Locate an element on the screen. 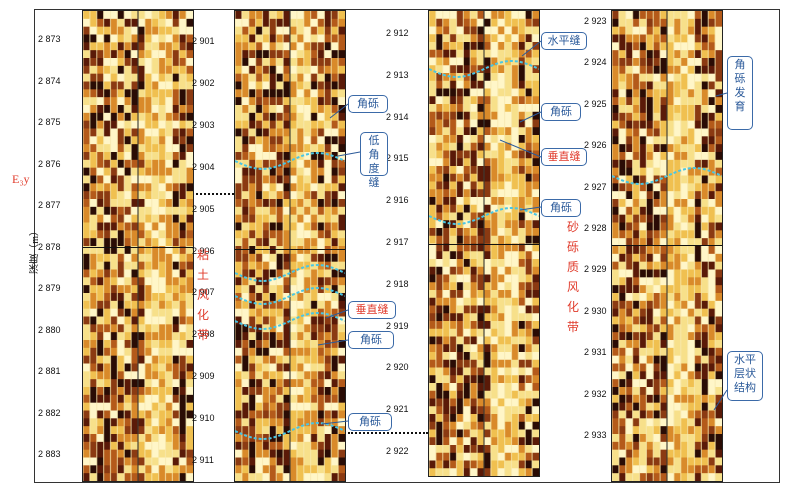  zone-char: 砾 is located at coordinates (572, 247).